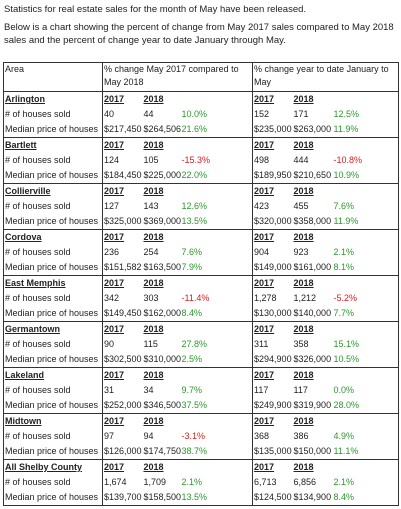 The image size is (401, 509). Describe the element at coordinates (272, 268) in the screenshot. I see `data-cell: $149,000` at that location.